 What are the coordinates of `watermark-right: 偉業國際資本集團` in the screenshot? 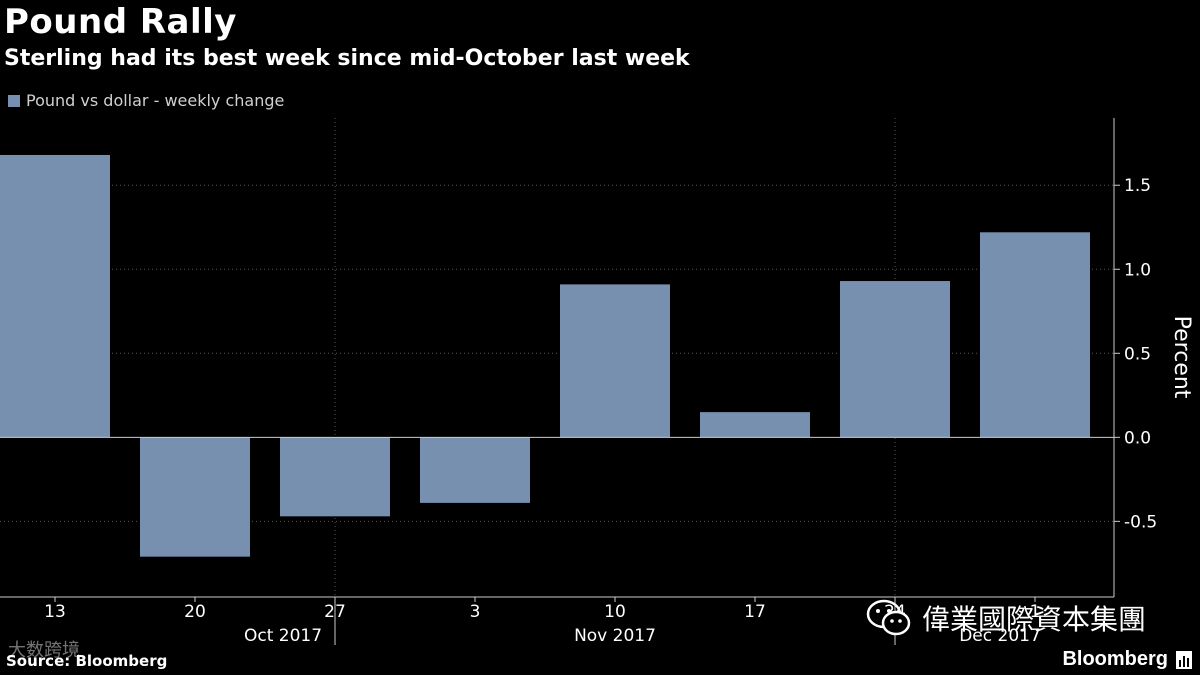 It's located at (1006, 618).